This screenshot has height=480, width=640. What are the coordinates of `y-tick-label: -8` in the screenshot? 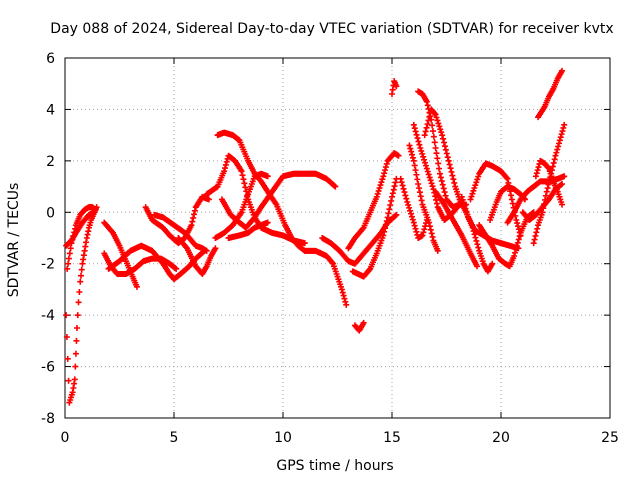 It's located at (48, 419).